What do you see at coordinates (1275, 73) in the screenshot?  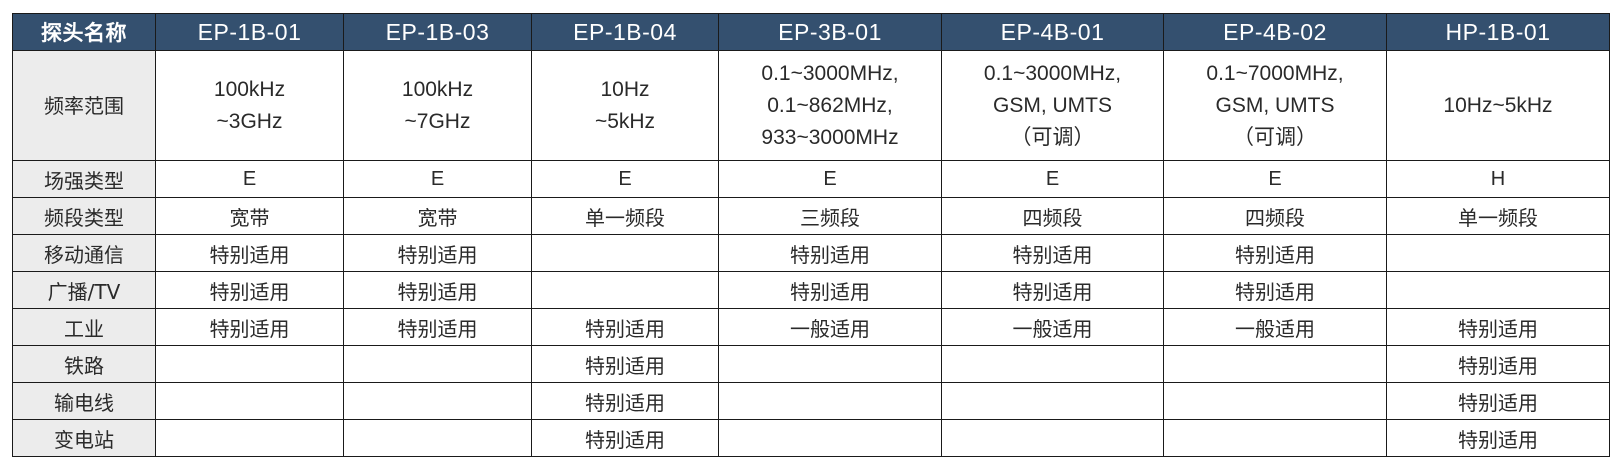 I see `cell-line: 0.1~7000MHz,` at bounding box center [1275, 73].